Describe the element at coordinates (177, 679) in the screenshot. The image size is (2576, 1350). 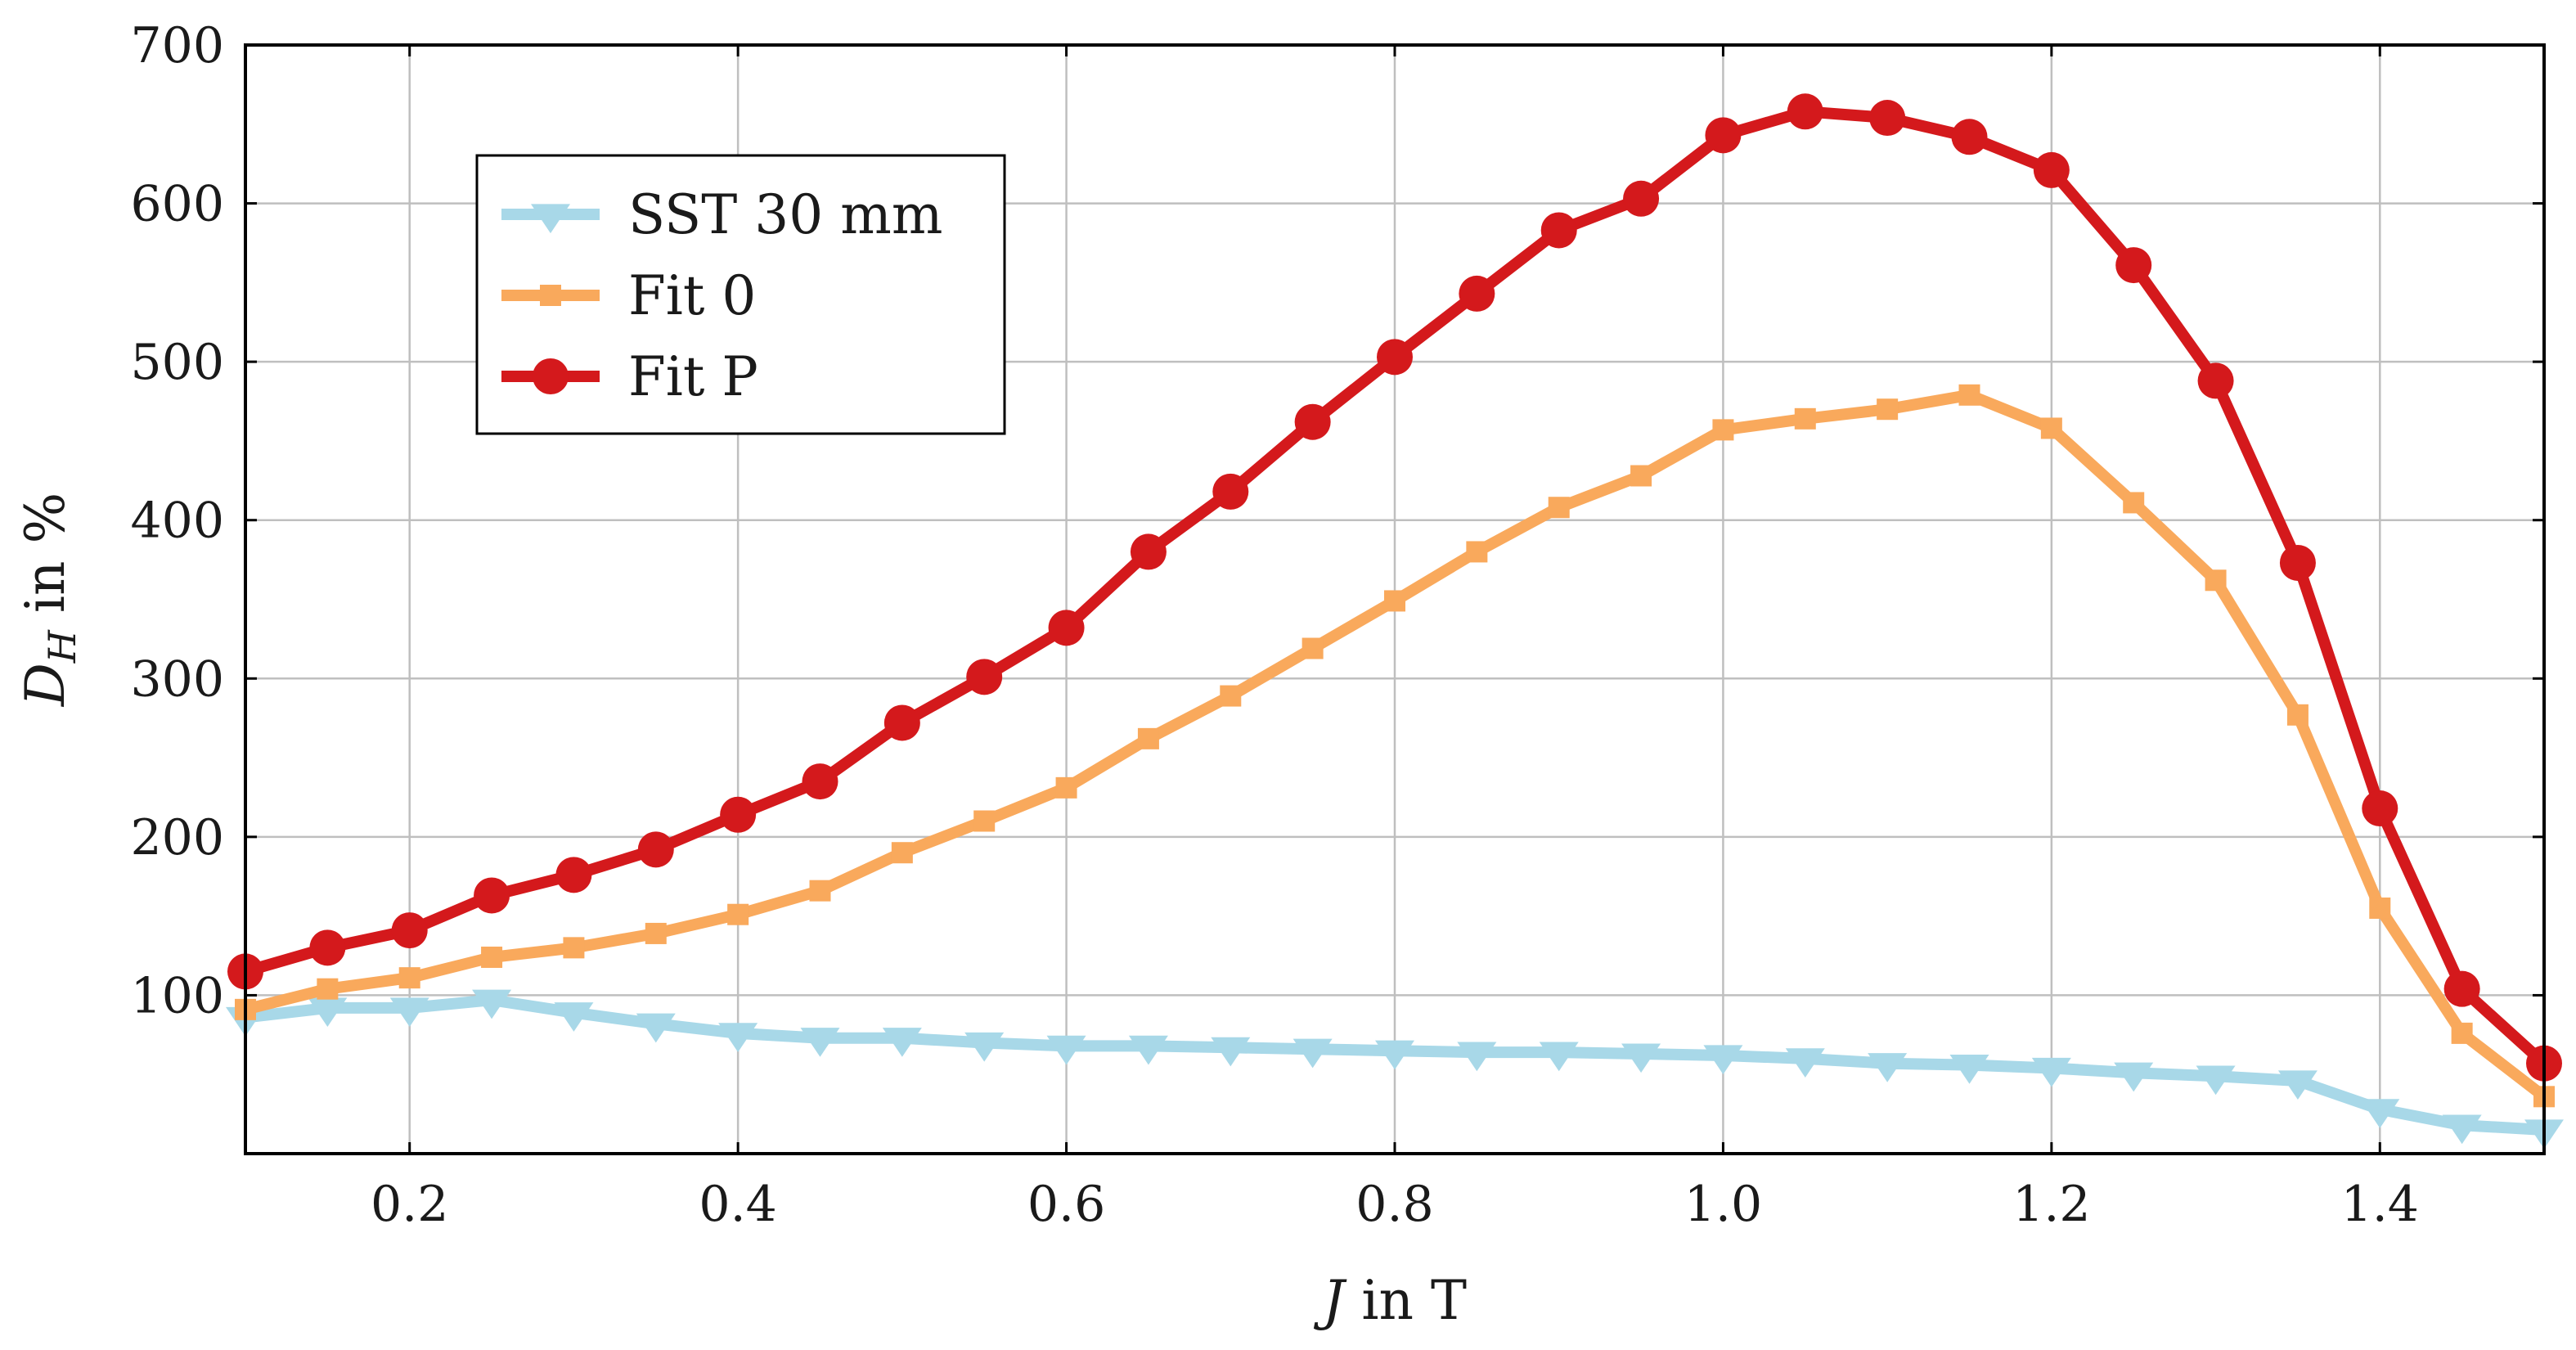
I see `y-tick-label: 300` at that location.